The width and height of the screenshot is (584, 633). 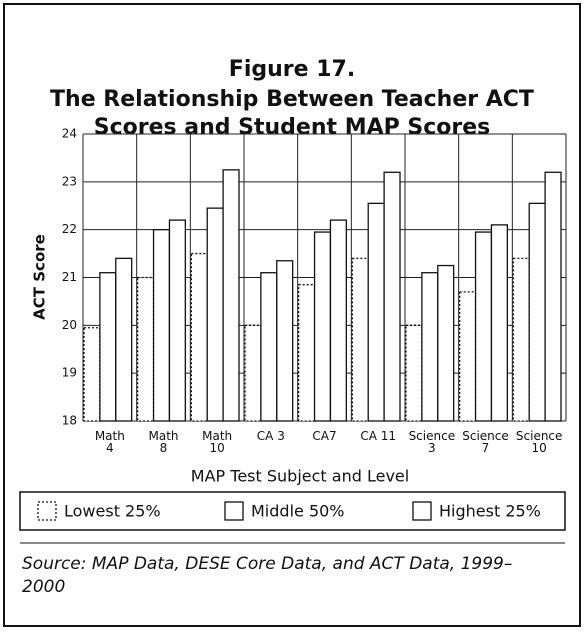 I want to click on legend-label: Middle 50%, so click(x=298, y=511).